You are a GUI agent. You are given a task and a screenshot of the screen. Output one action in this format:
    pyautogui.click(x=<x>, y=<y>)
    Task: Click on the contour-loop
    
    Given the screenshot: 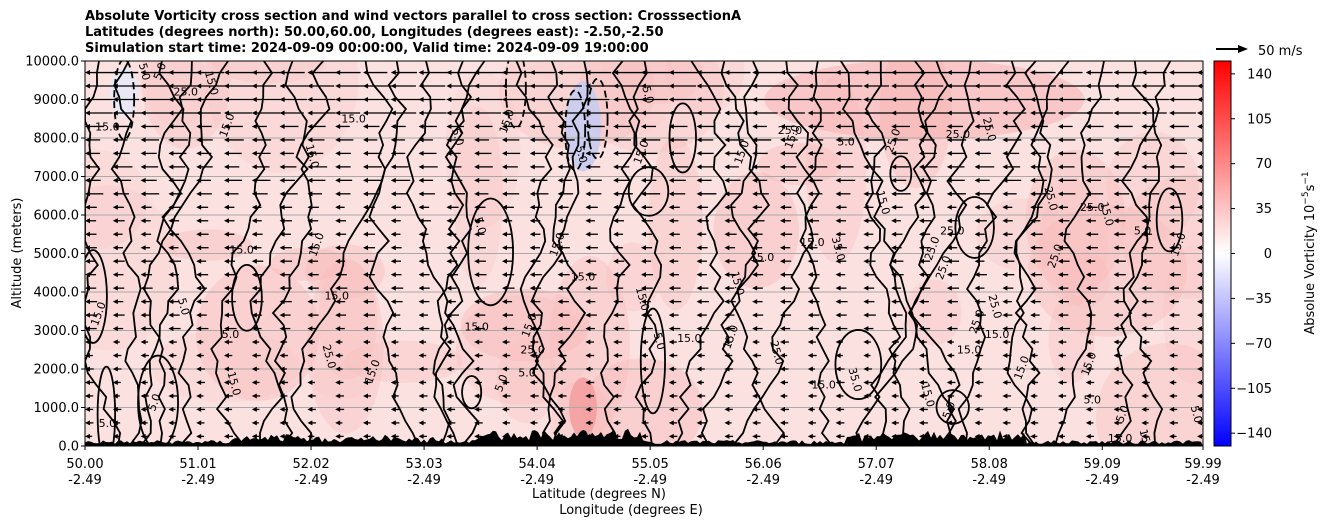 What is the action you would take?
    pyautogui.click(x=901, y=173)
    